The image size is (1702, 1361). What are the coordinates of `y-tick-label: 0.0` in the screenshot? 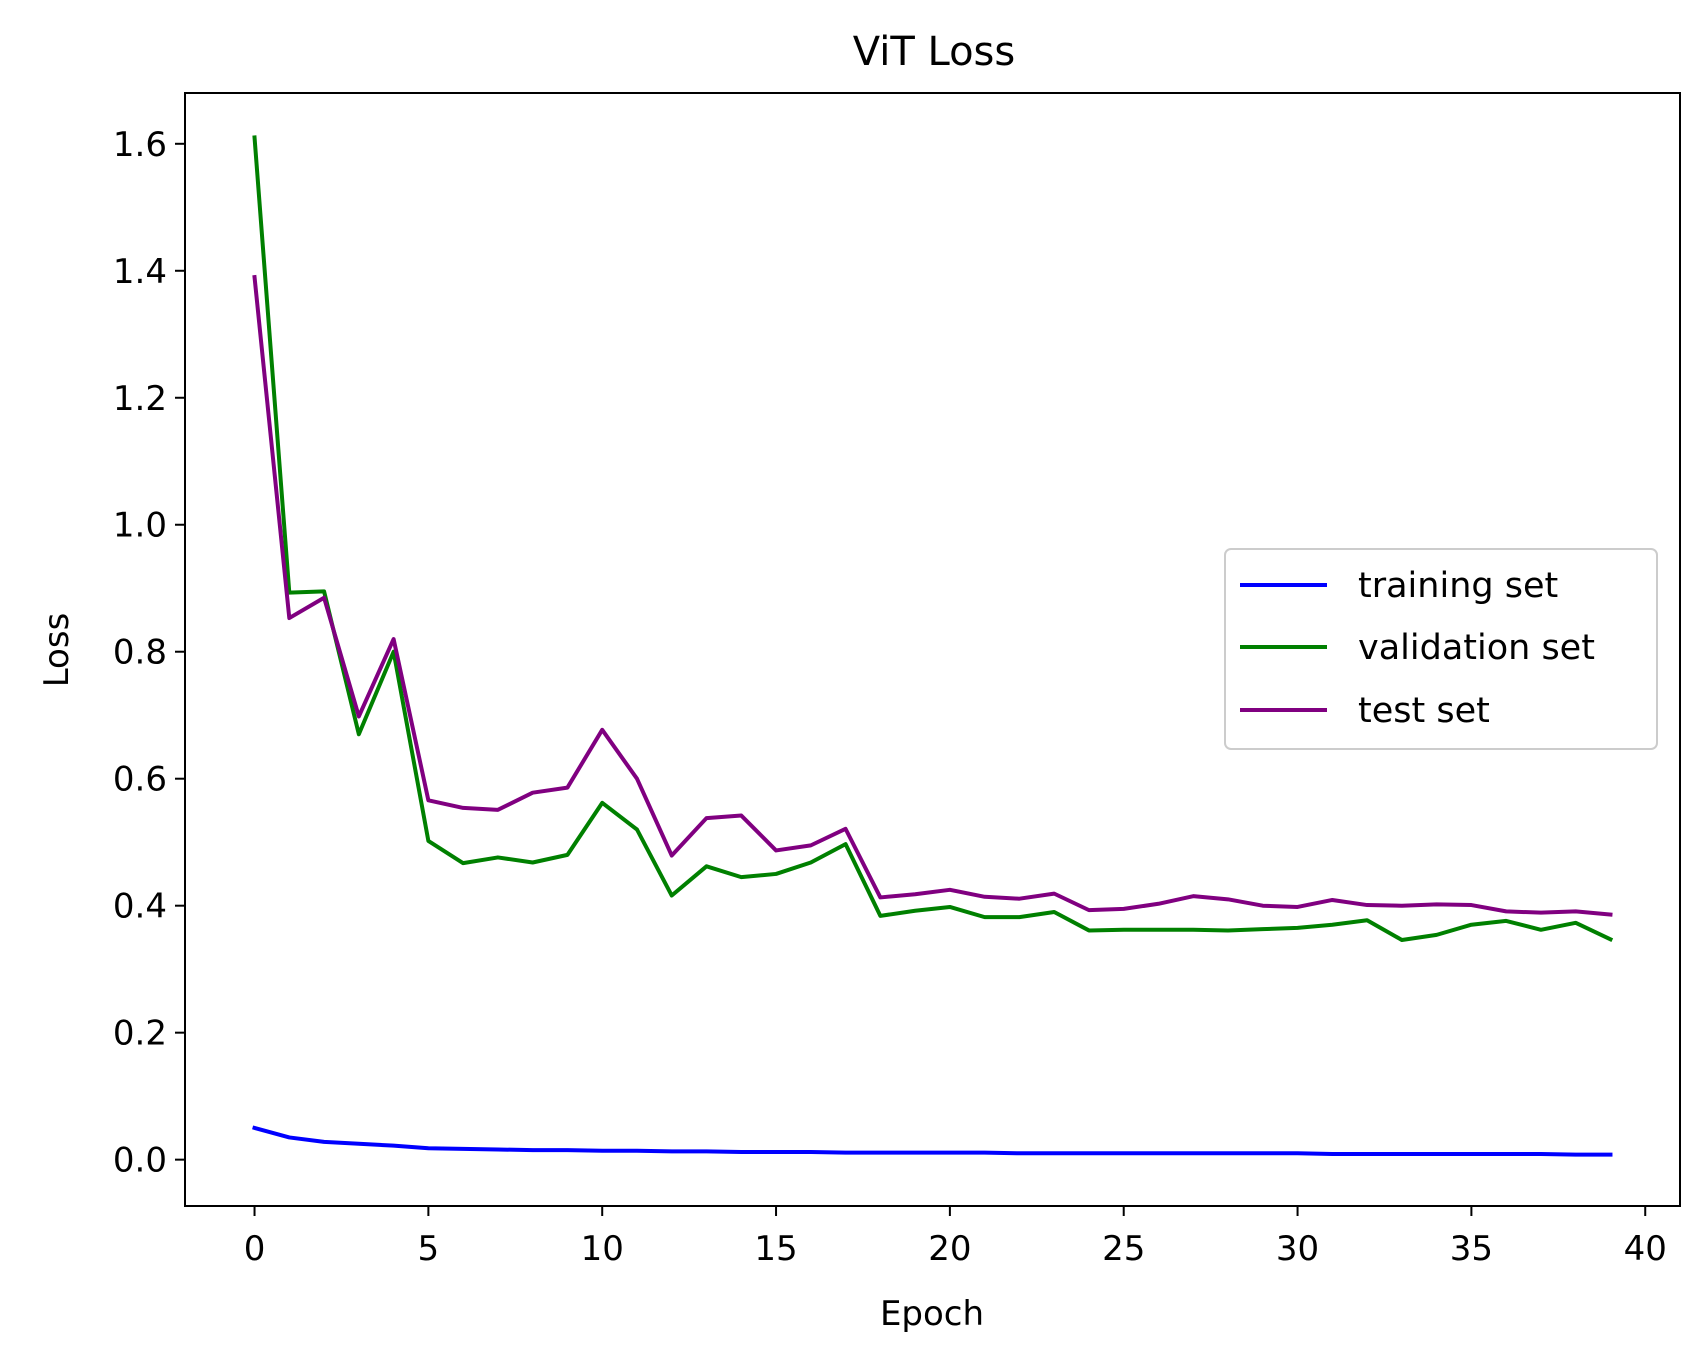 It's located at (140, 1161).